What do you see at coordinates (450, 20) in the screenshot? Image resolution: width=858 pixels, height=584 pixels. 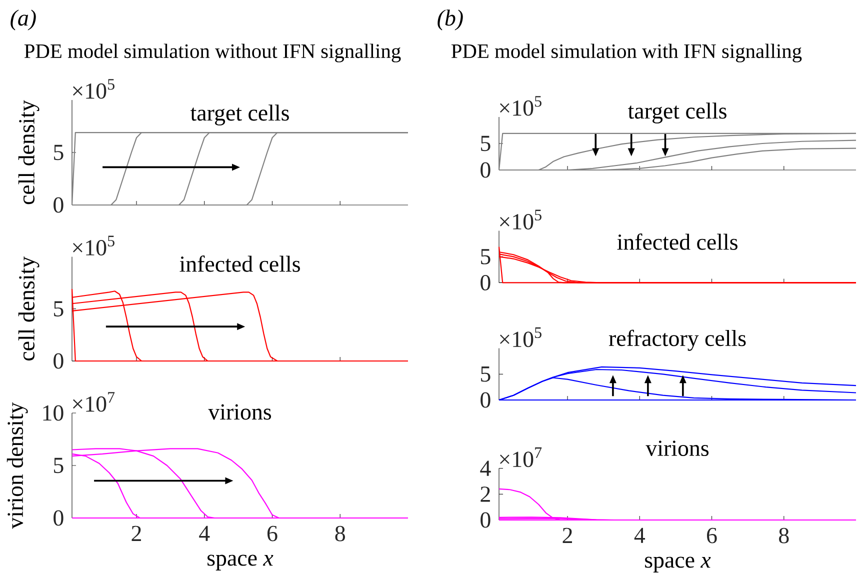 I see `text: (b)` at bounding box center [450, 20].